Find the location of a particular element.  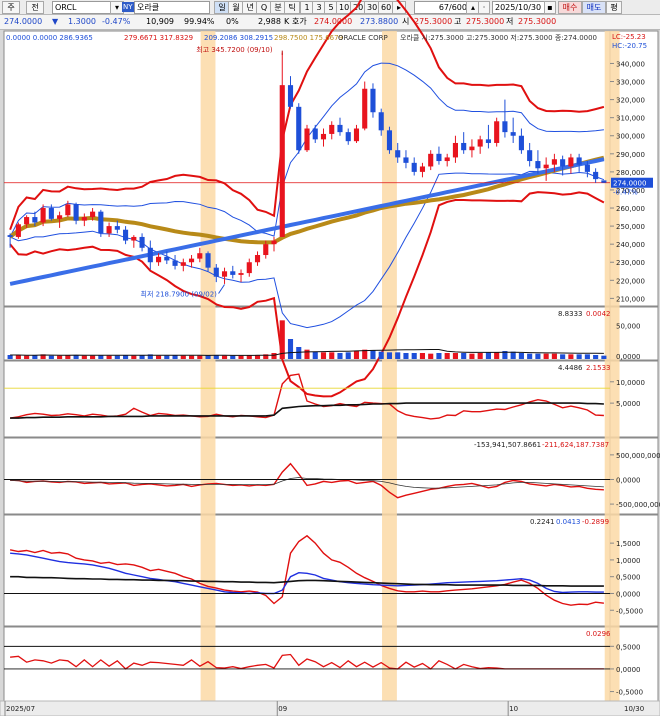

indicator-2-legend: 4.4486 is located at coordinates (570, 368).